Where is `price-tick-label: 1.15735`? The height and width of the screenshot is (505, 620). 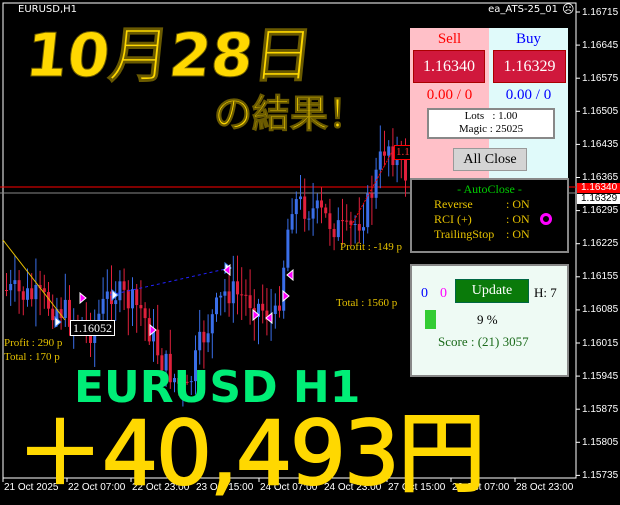
price-tick-label: 1.15735 is located at coordinates (600, 475).